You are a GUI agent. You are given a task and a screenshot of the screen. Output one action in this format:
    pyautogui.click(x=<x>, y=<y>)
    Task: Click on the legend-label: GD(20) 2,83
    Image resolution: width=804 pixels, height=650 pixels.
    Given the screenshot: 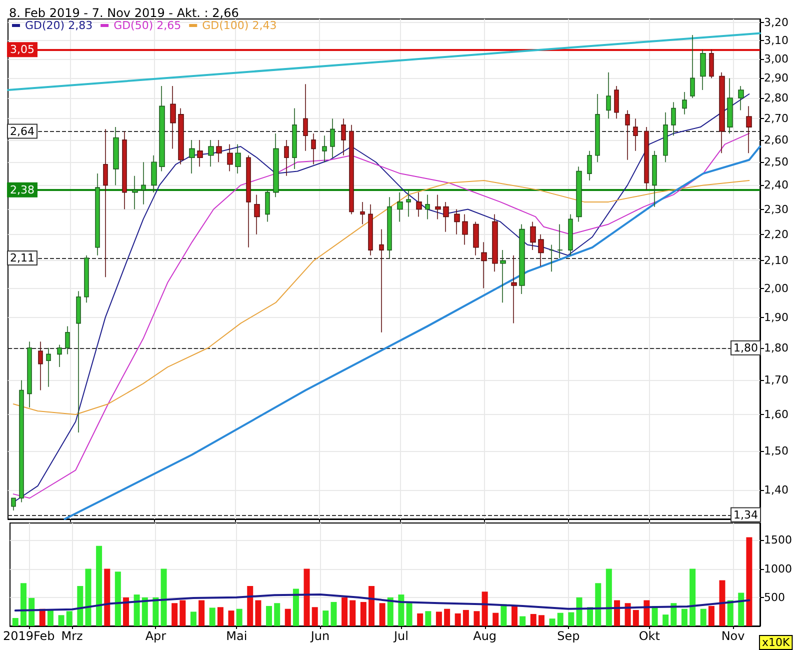 What is the action you would take?
    pyautogui.click(x=59, y=25)
    